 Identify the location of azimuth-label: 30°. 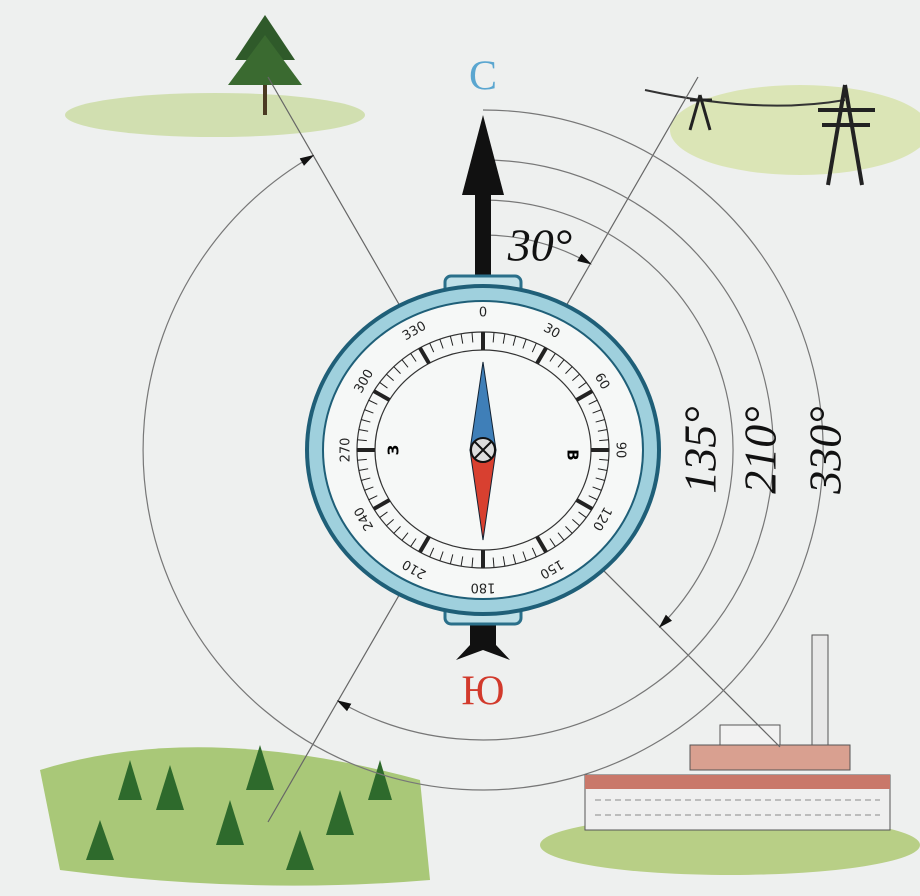
(539, 245).